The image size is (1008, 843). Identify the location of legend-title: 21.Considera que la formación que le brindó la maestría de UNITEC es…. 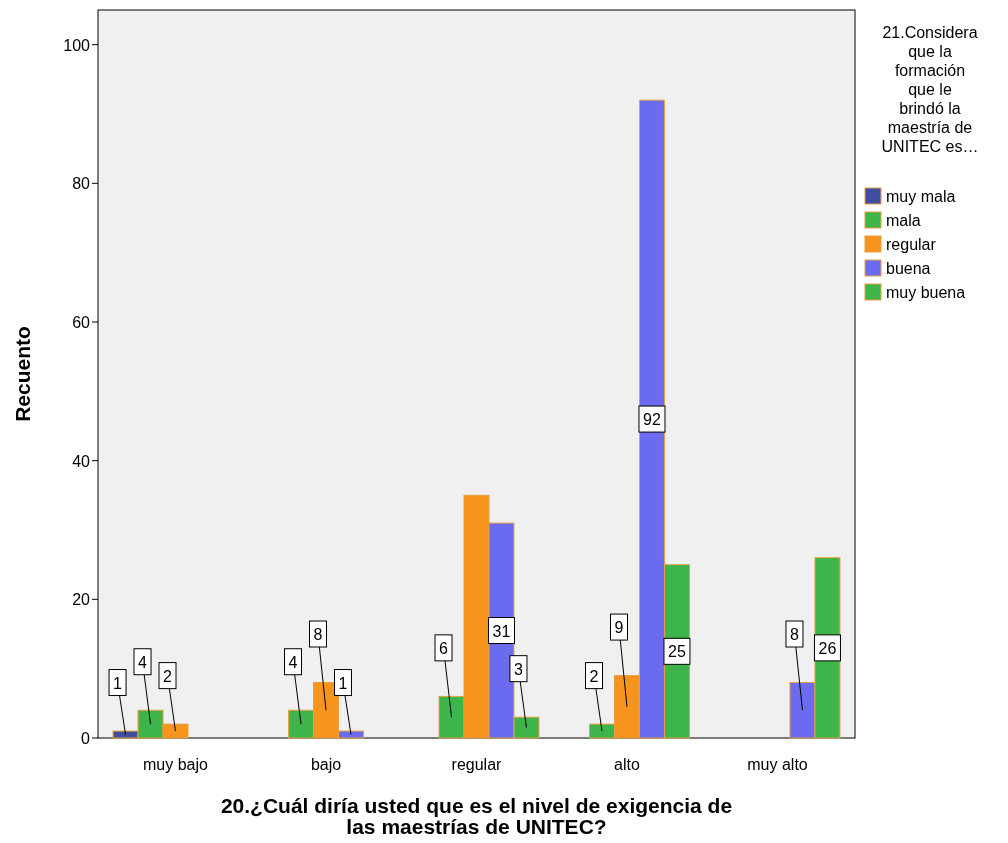
(930, 89).